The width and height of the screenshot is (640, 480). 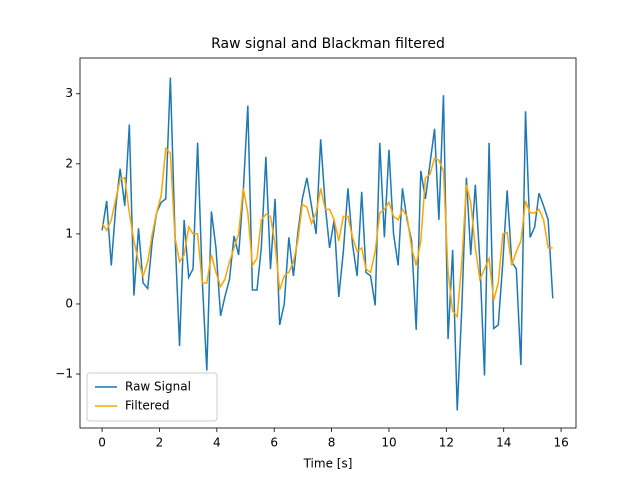 I want to click on x-tick-label: 14, so click(x=503, y=443).